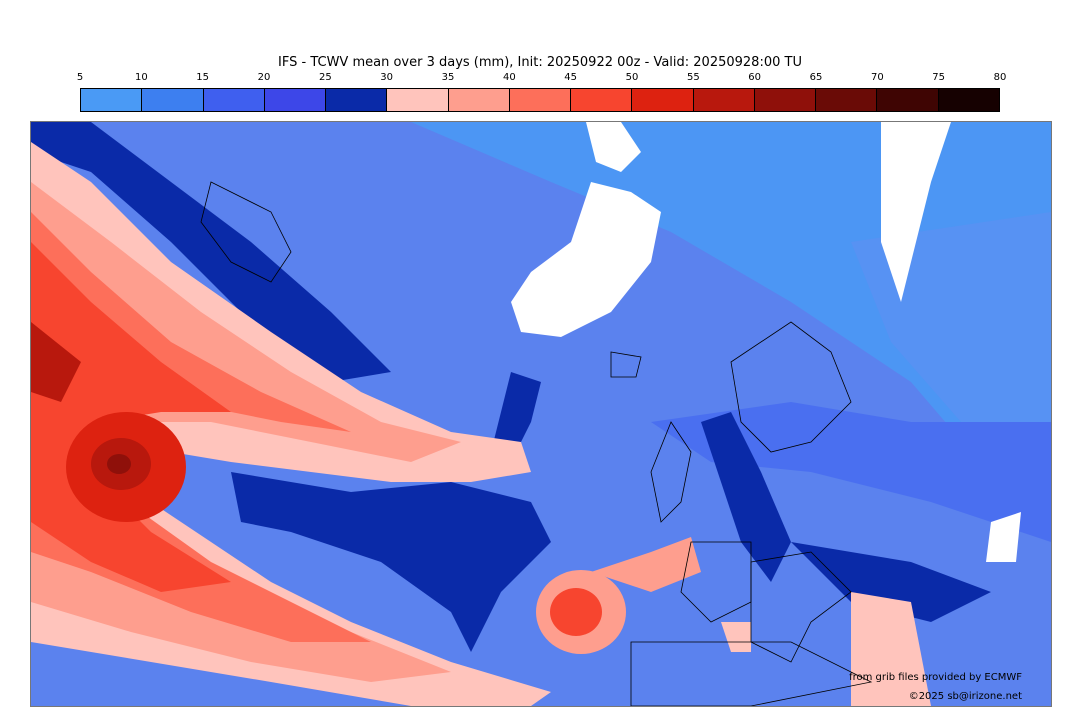 Image resolution: width=1080 pixels, height=718 pixels. What do you see at coordinates (736, 637) in the screenshot?
I see `moist-patch-sardinia` at bounding box center [736, 637].